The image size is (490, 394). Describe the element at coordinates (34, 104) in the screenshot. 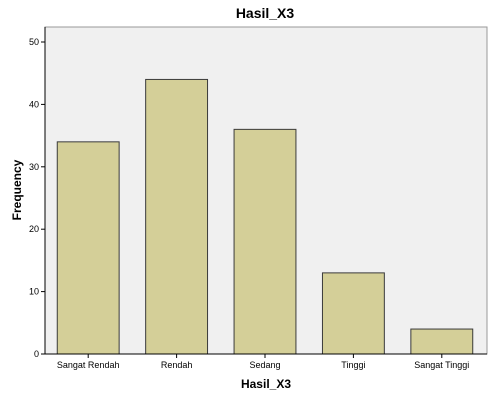

I see `y-tick-label: 40` at that location.